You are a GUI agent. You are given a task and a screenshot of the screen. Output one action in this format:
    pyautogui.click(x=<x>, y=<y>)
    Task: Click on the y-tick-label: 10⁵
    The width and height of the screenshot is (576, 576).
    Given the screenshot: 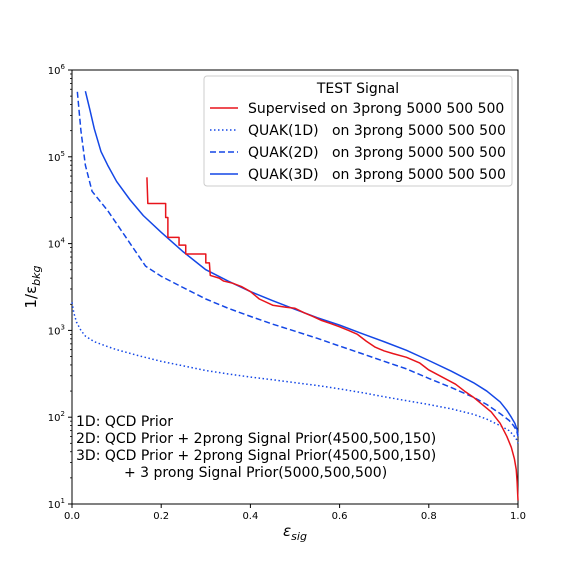 What is the action you would take?
    pyautogui.click(x=56, y=157)
    